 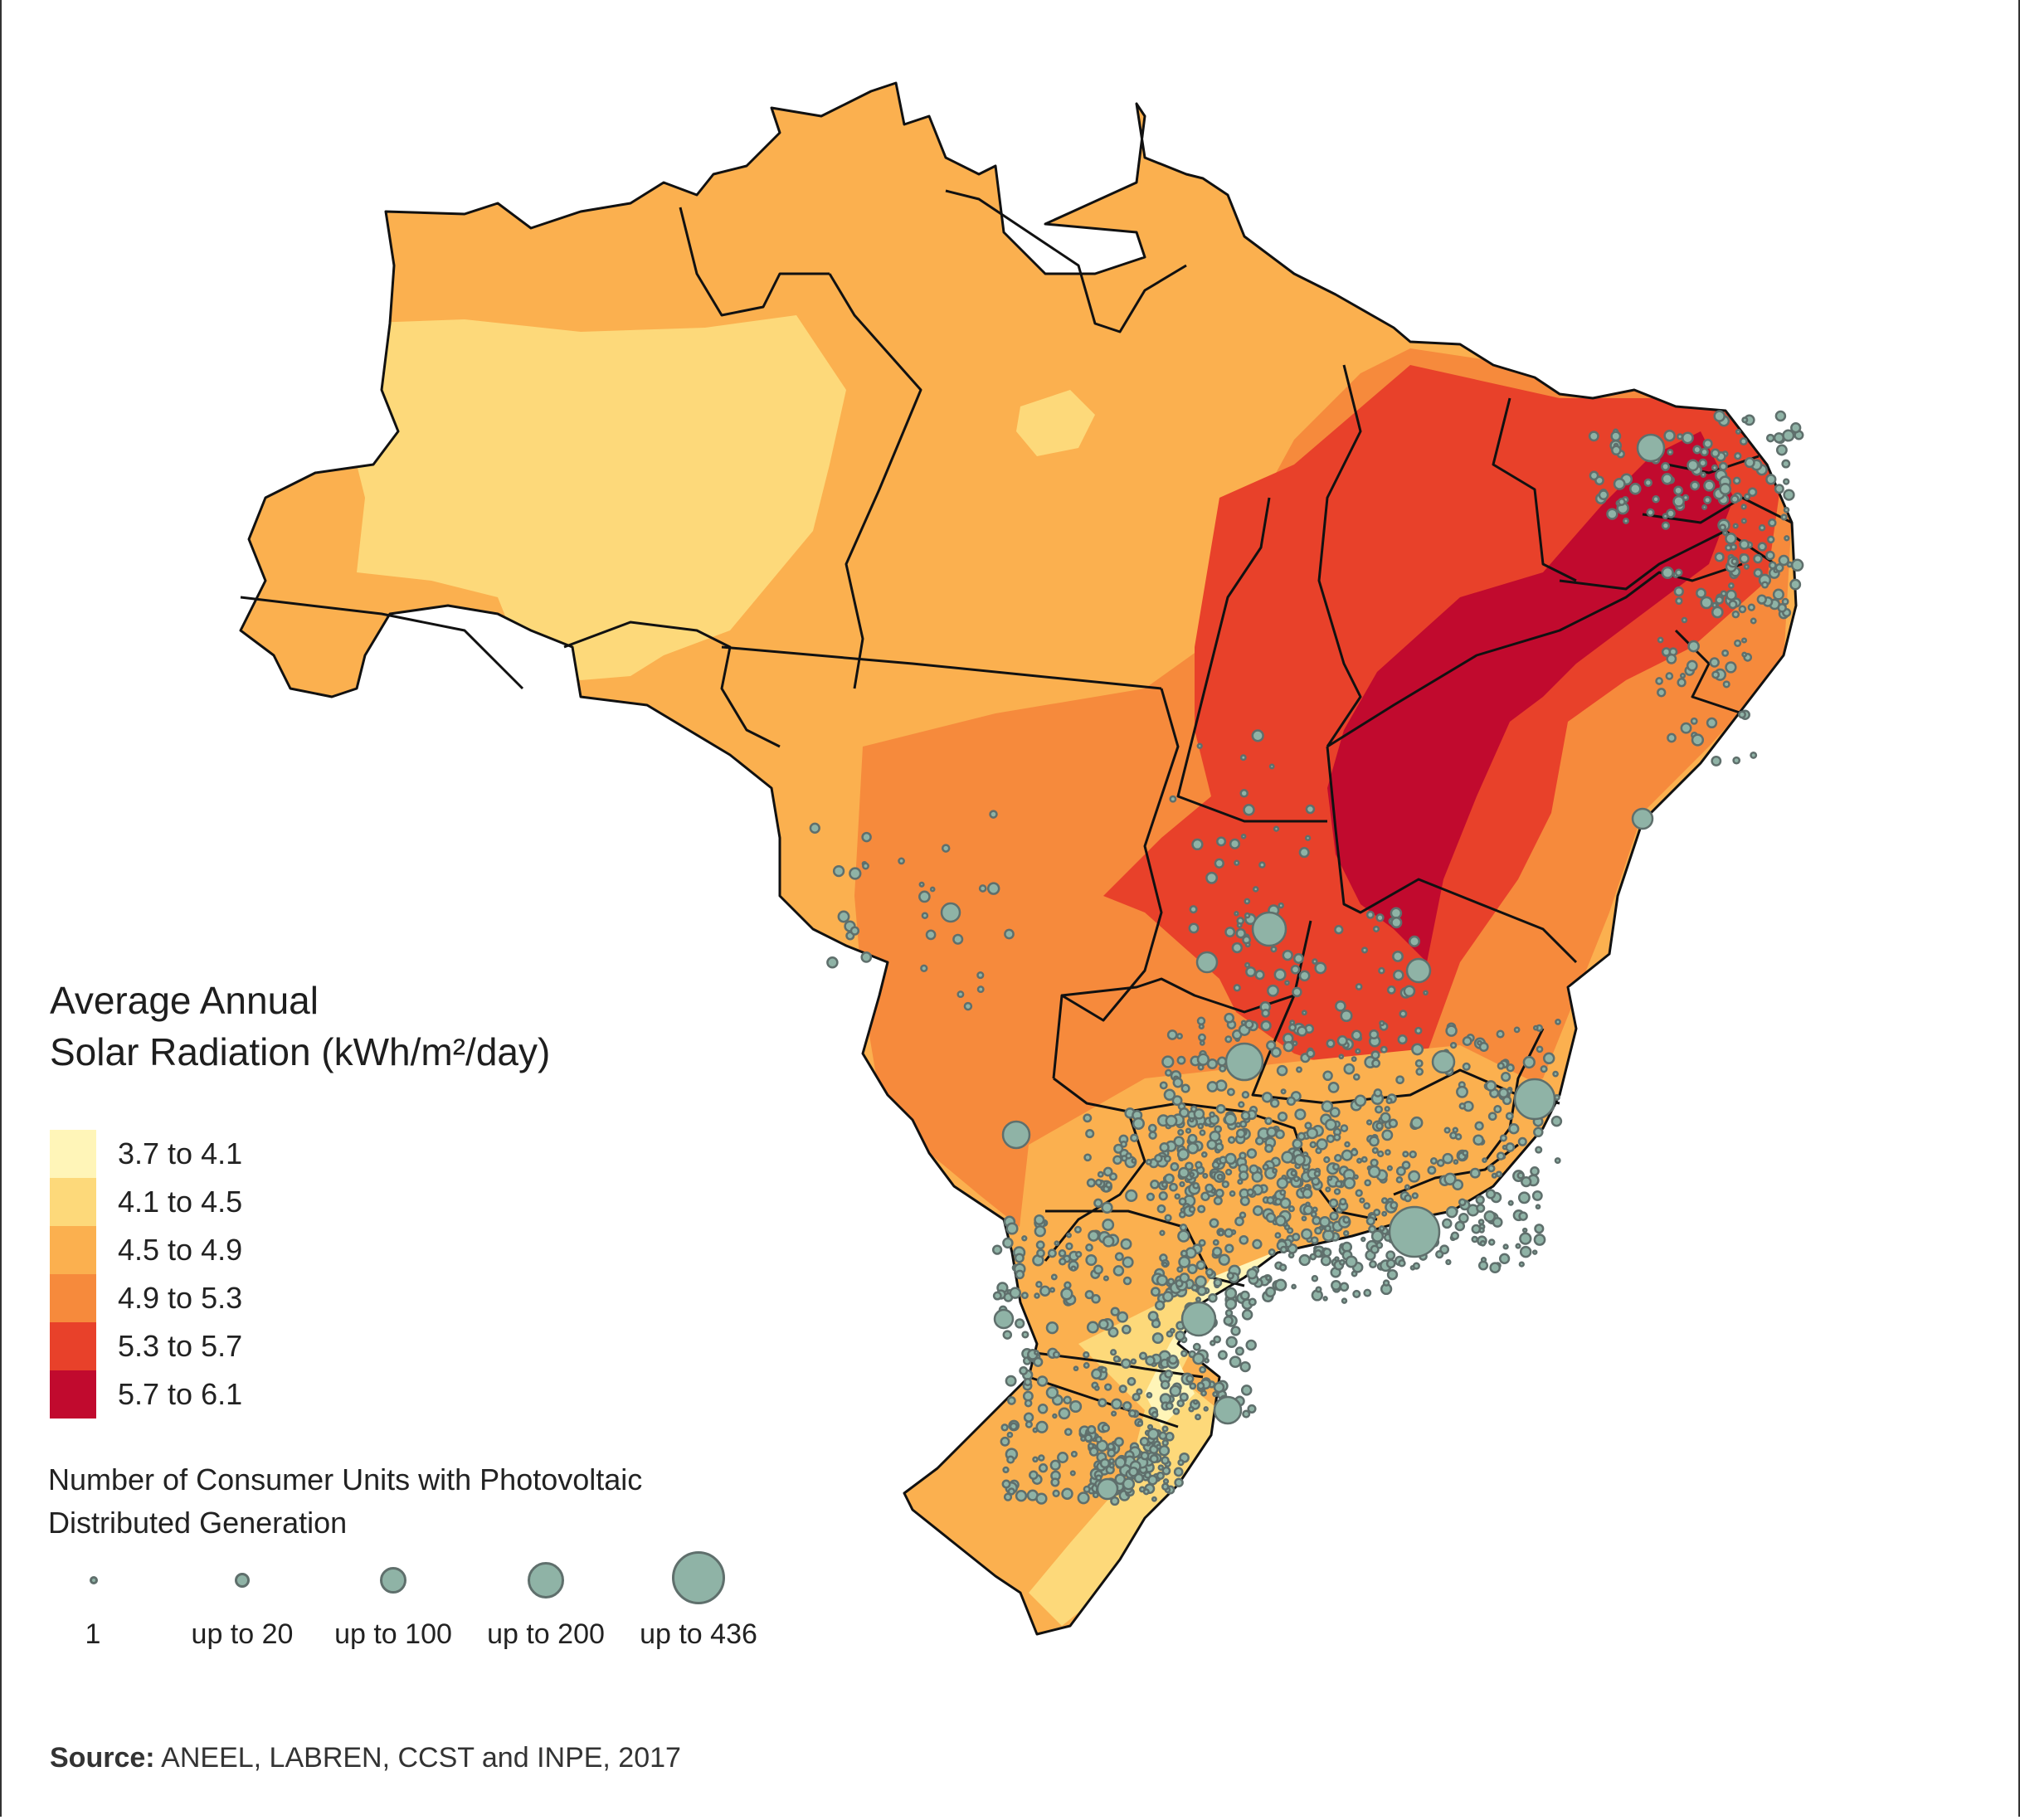 What do you see at coordinates (340, 1394) in the screenshot?
I see `legend-class-6: 5.7 to 6.1` at bounding box center [340, 1394].